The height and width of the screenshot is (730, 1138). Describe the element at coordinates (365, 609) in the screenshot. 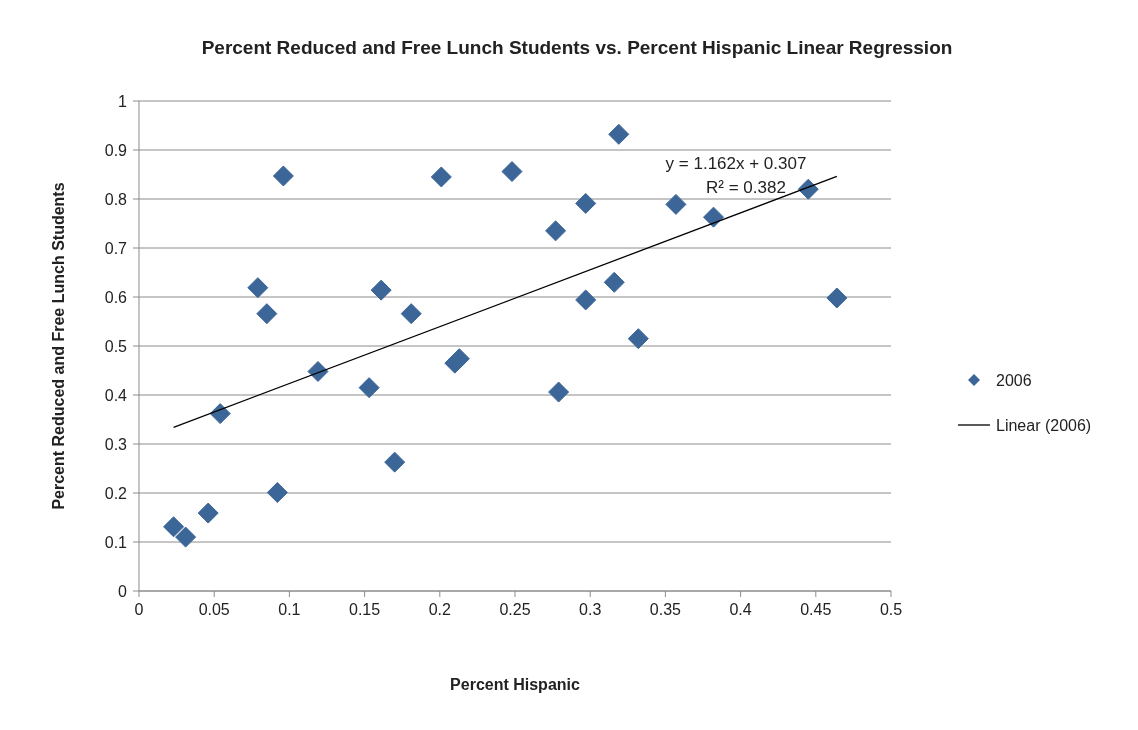

I see `x-tick-label: 0.15` at that location.